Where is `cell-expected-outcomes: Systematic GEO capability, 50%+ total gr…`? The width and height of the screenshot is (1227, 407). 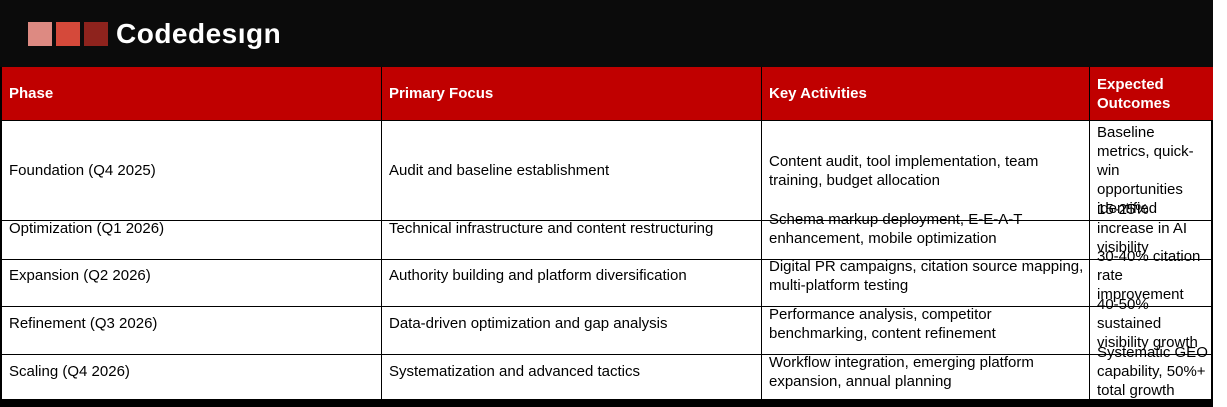
cell-expected-outcomes: Systematic GEO capability, 50%+ total gr… is located at coordinates (1151, 372).